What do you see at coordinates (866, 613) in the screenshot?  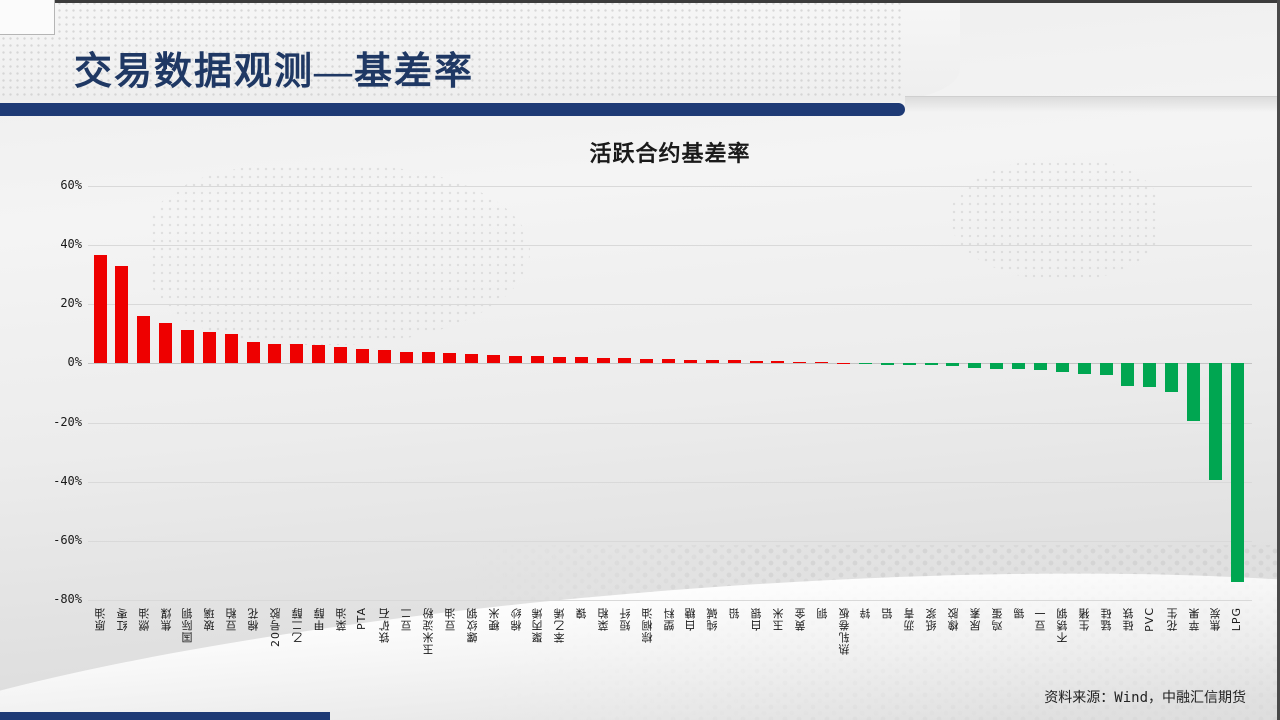 I see `x-axis-tick-label: 锌` at bounding box center [866, 613].